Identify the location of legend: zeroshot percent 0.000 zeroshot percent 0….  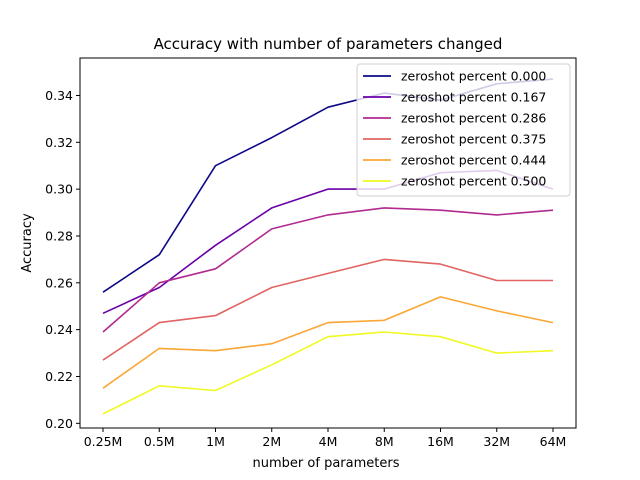
(463, 130).